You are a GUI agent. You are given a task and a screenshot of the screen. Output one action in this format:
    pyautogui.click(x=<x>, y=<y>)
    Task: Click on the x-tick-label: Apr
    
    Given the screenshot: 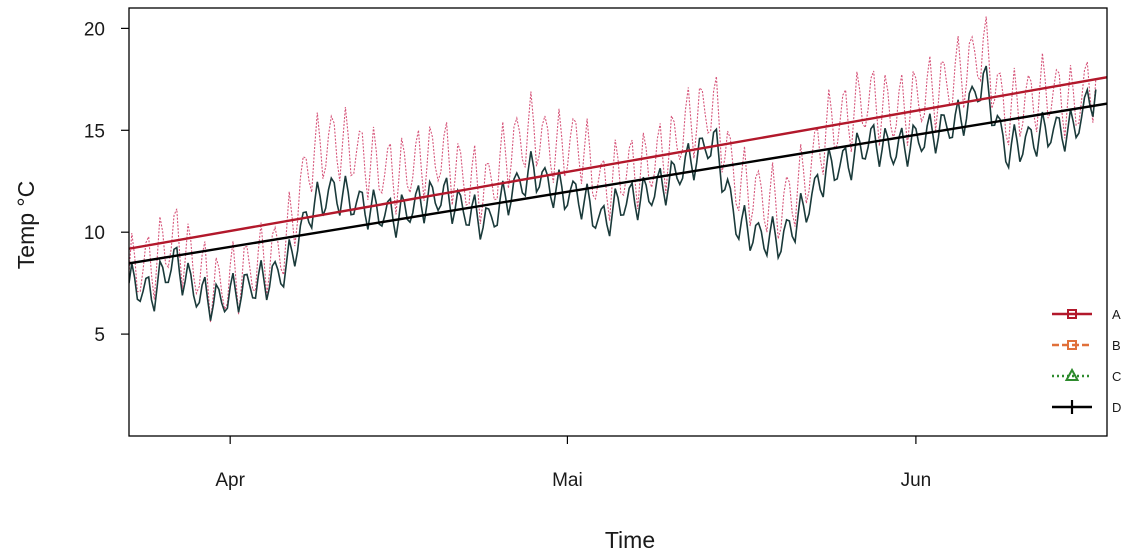 What is the action you would take?
    pyautogui.click(x=230, y=480)
    